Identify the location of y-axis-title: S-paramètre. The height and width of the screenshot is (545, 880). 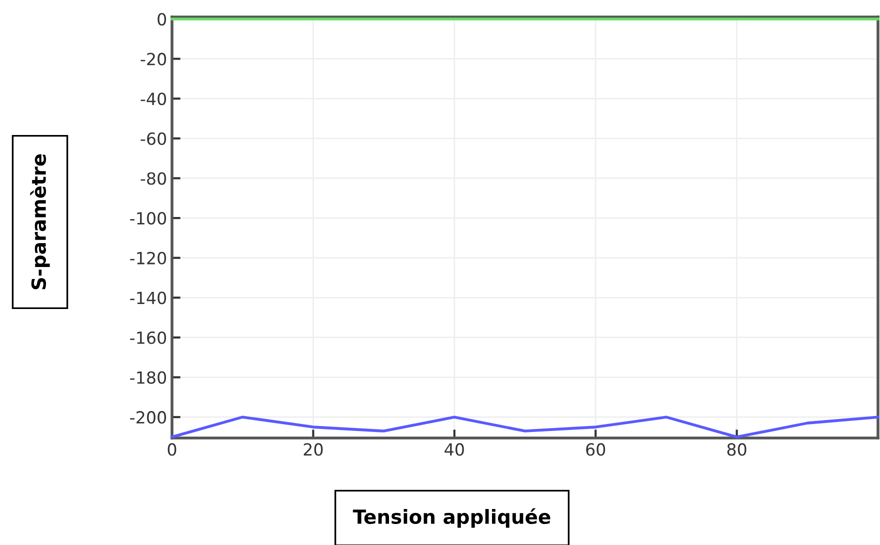
(40, 222).